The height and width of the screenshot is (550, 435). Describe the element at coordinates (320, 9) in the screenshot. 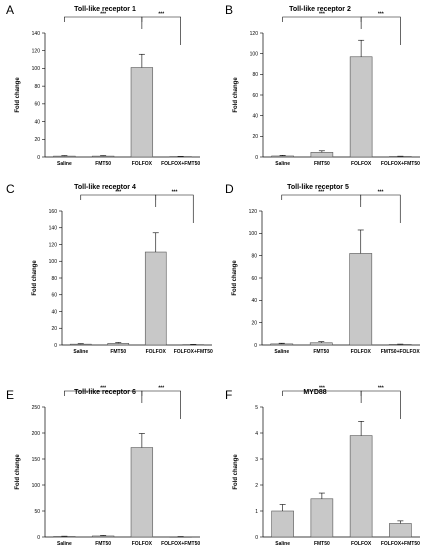

I see `chart-title: Toll-like receptor 2` at that location.